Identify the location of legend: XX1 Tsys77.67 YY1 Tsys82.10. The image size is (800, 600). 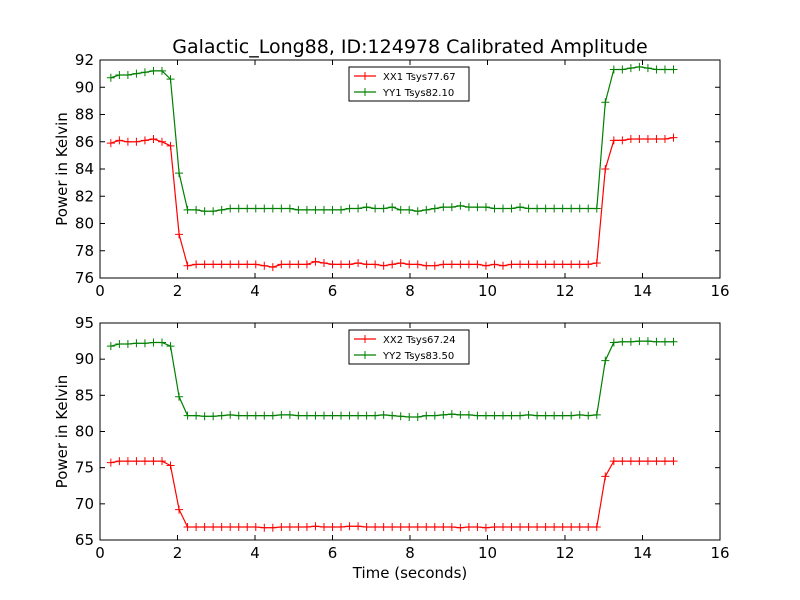
(409, 84).